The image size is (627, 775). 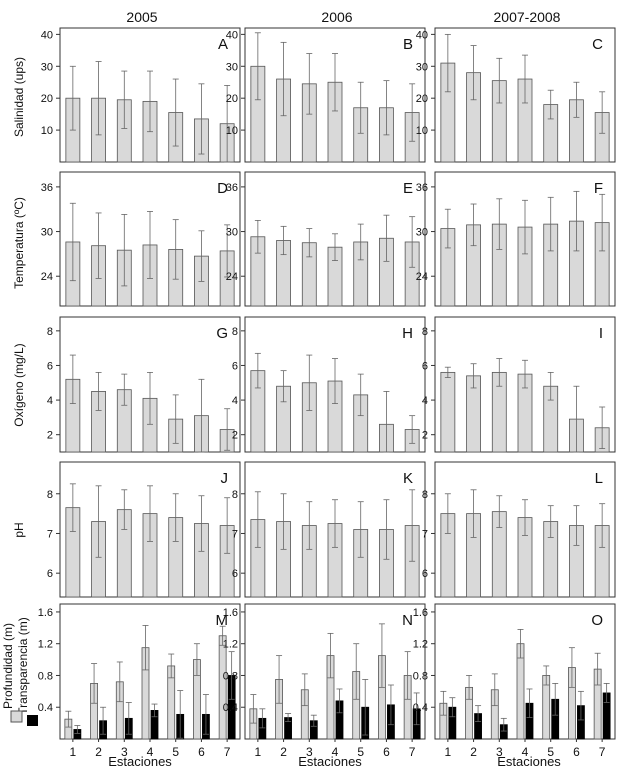 I want to click on x-axis-titles: Estaciones Estaciones Estaciones, so click(x=334, y=761).